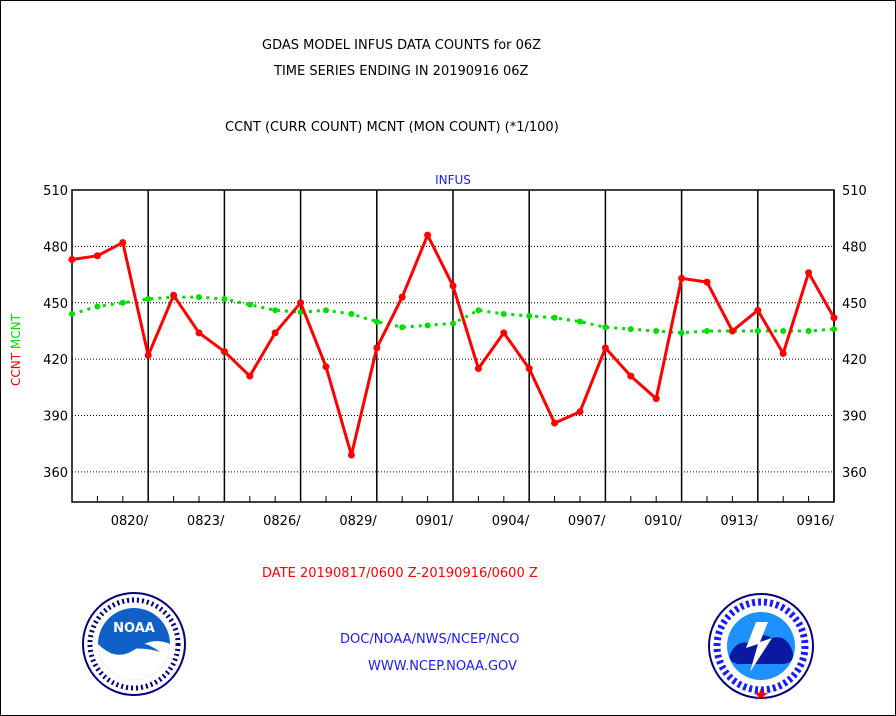  What do you see at coordinates (854, 191) in the screenshot?
I see `y-tick-label-right: 510` at bounding box center [854, 191].